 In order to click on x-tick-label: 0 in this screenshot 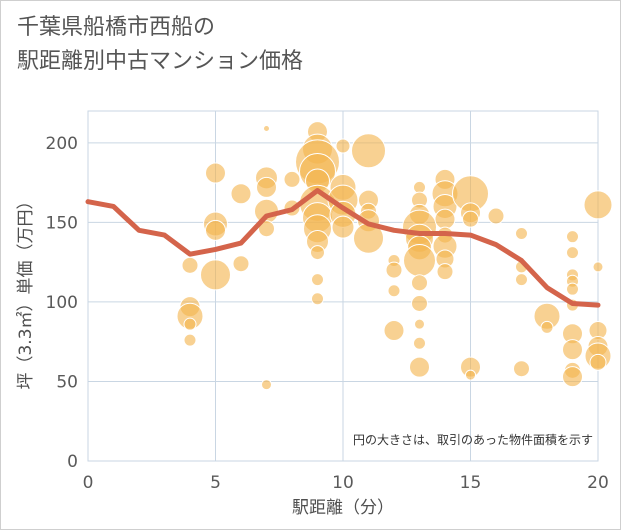, I will do `click(88, 483)`.